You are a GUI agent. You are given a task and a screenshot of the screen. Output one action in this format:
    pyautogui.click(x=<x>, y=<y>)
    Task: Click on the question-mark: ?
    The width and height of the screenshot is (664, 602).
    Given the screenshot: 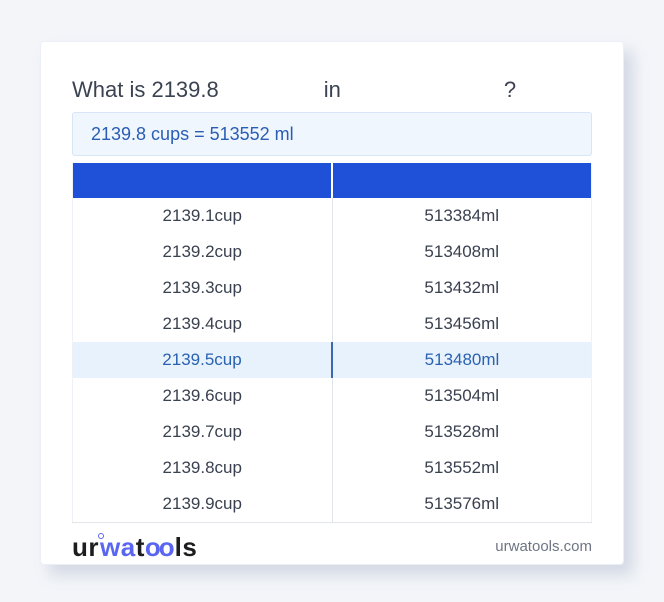 What is the action you would take?
    pyautogui.click(x=510, y=89)
    